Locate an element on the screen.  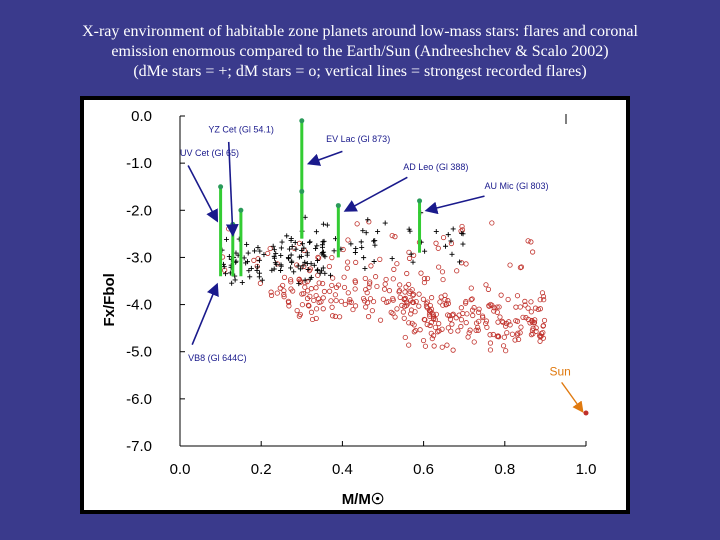
sun-label: Sun is located at coordinates (559, 371).